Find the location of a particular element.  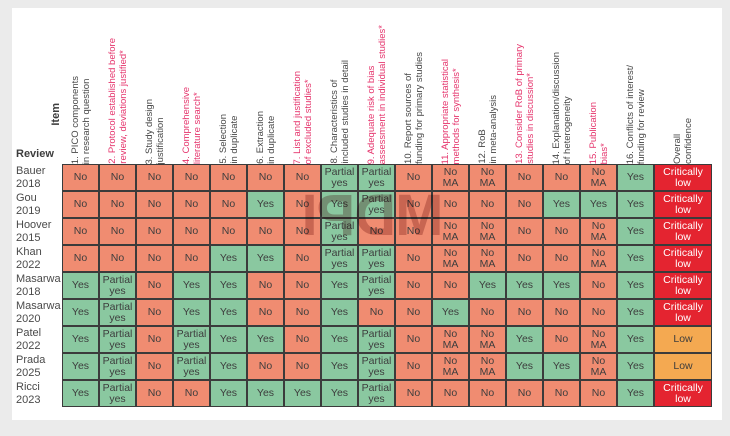

col-header-label: Overall confidence is located at coordinates (683, 141).